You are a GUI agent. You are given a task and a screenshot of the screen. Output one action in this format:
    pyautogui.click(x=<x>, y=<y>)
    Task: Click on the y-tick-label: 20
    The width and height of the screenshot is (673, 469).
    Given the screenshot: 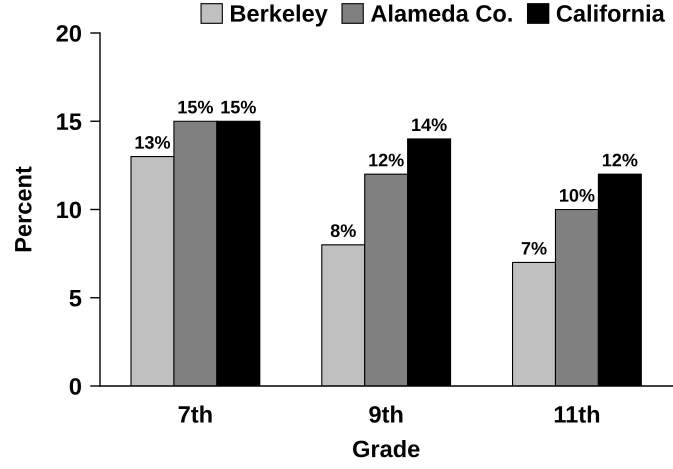 What is the action you would take?
    pyautogui.click(x=68, y=33)
    